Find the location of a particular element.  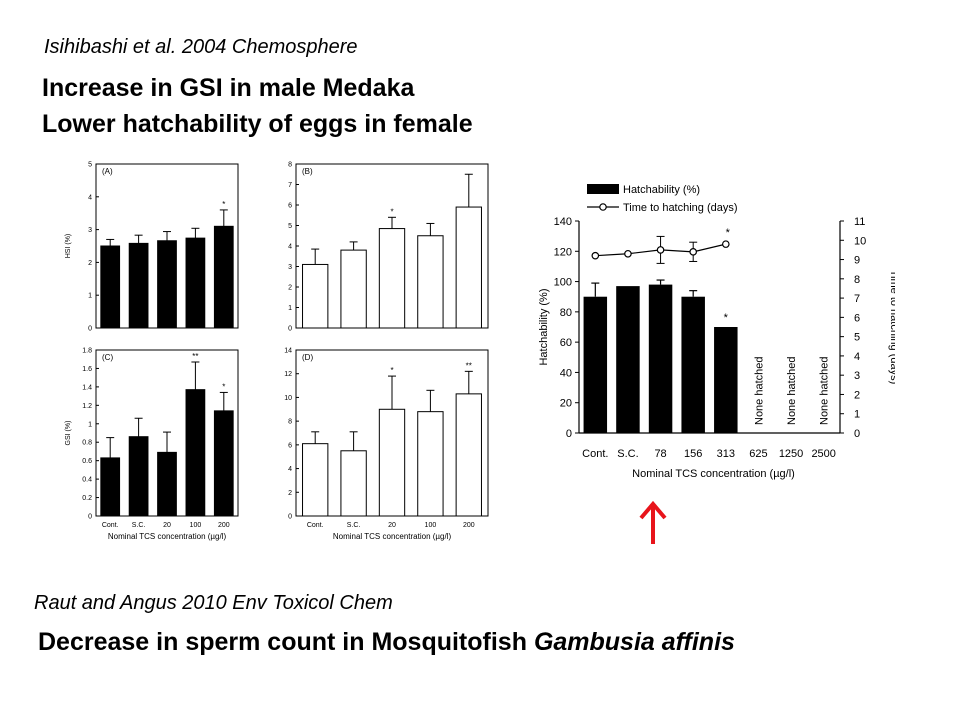

panel-c-y-axis-label: GSI (%) is located at coordinates (68, 433).